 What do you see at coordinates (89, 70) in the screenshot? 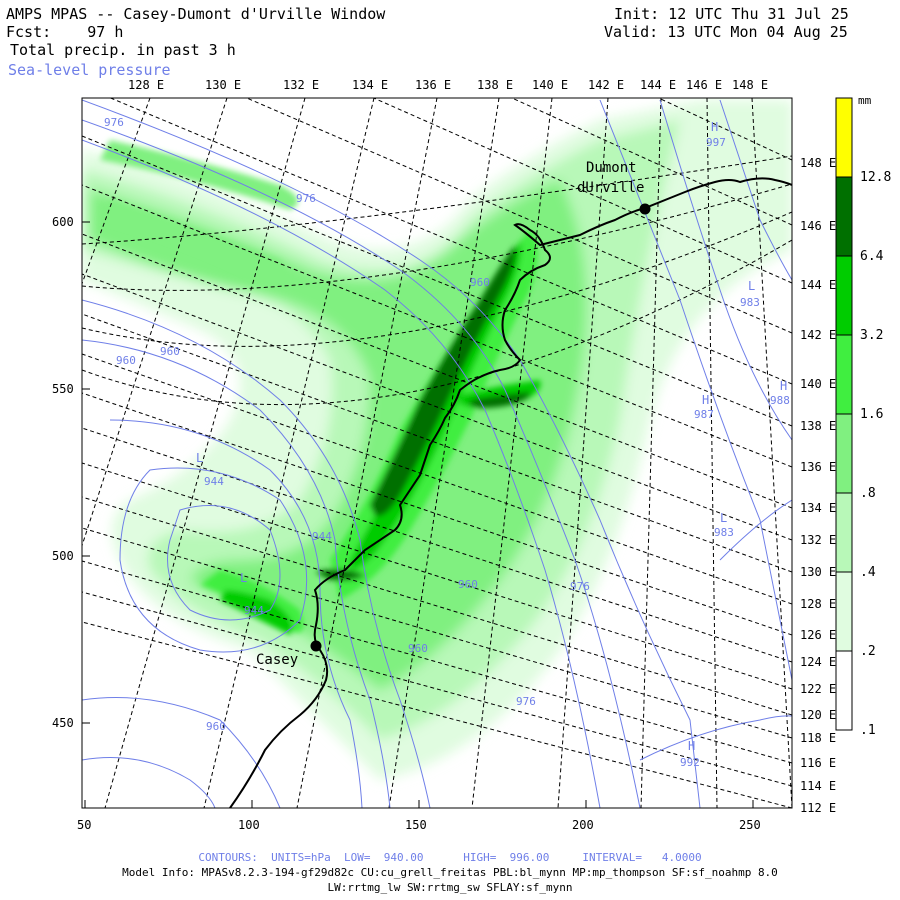
I see `overlay-name: Sea-level pressure` at bounding box center [89, 70].